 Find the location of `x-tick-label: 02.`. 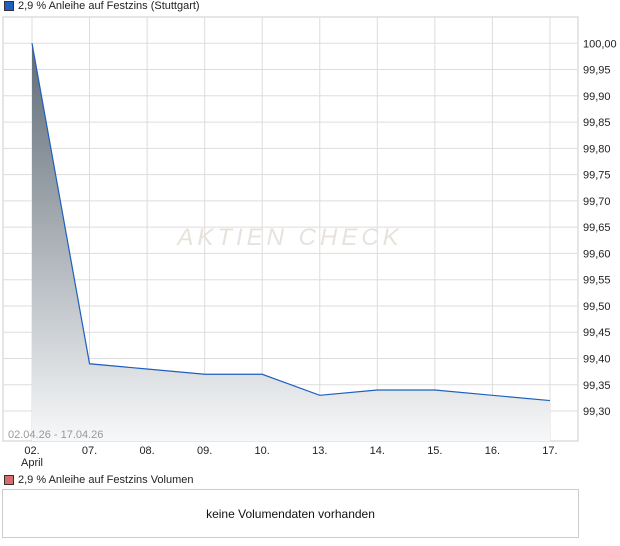

x-tick-label: 02. is located at coordinates (31, 451).